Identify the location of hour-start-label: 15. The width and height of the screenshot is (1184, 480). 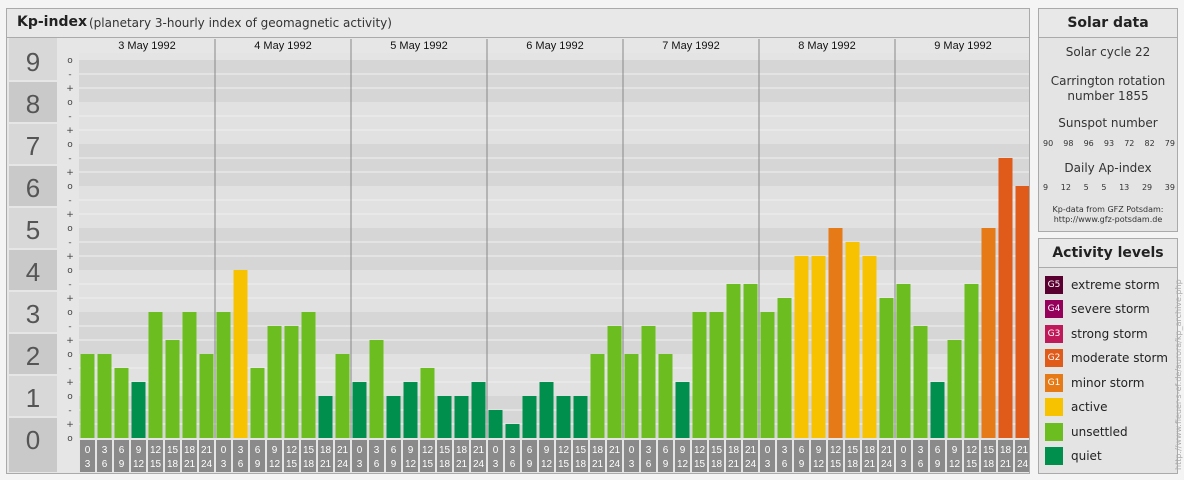
(853, 450).